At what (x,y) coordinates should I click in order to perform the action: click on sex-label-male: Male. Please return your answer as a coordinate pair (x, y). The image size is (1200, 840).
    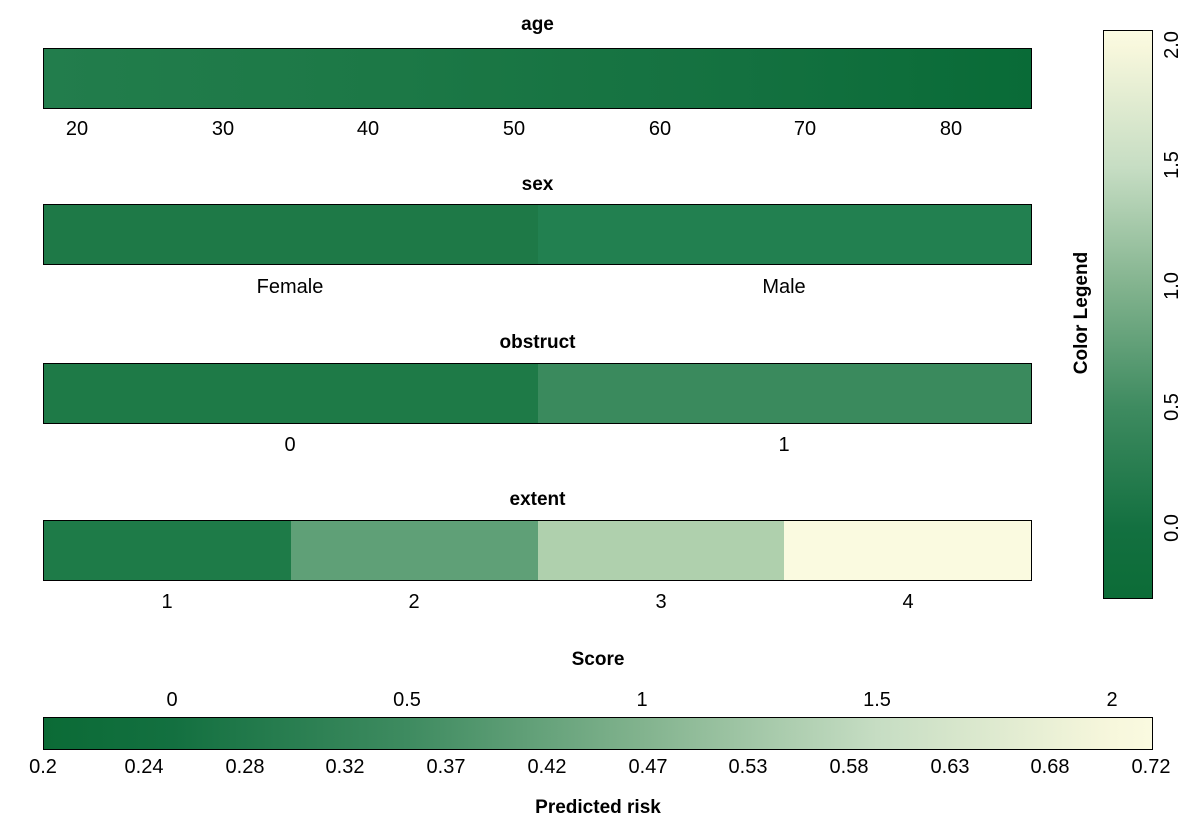
    Looking at the image, I should click on (784, 287).